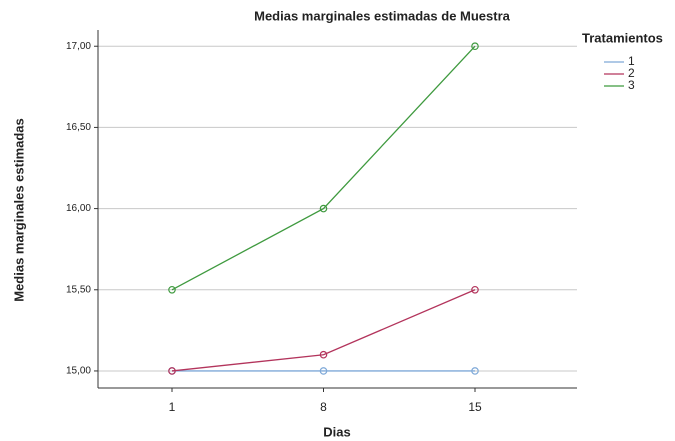  What do you see at coordinates (78, 371) in the screenshot?
I see `y-tick-label: 15,00` at bounding box center [78, 371].